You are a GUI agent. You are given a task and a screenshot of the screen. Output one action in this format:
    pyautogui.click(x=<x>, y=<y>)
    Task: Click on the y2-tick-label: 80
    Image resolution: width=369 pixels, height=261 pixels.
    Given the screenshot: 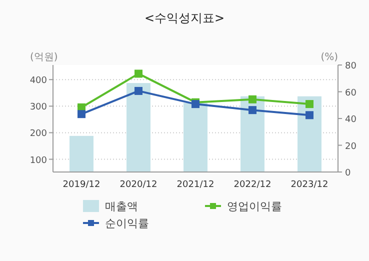 What is the action you would take?
    pyautogui.click(x=351, y=67)
    